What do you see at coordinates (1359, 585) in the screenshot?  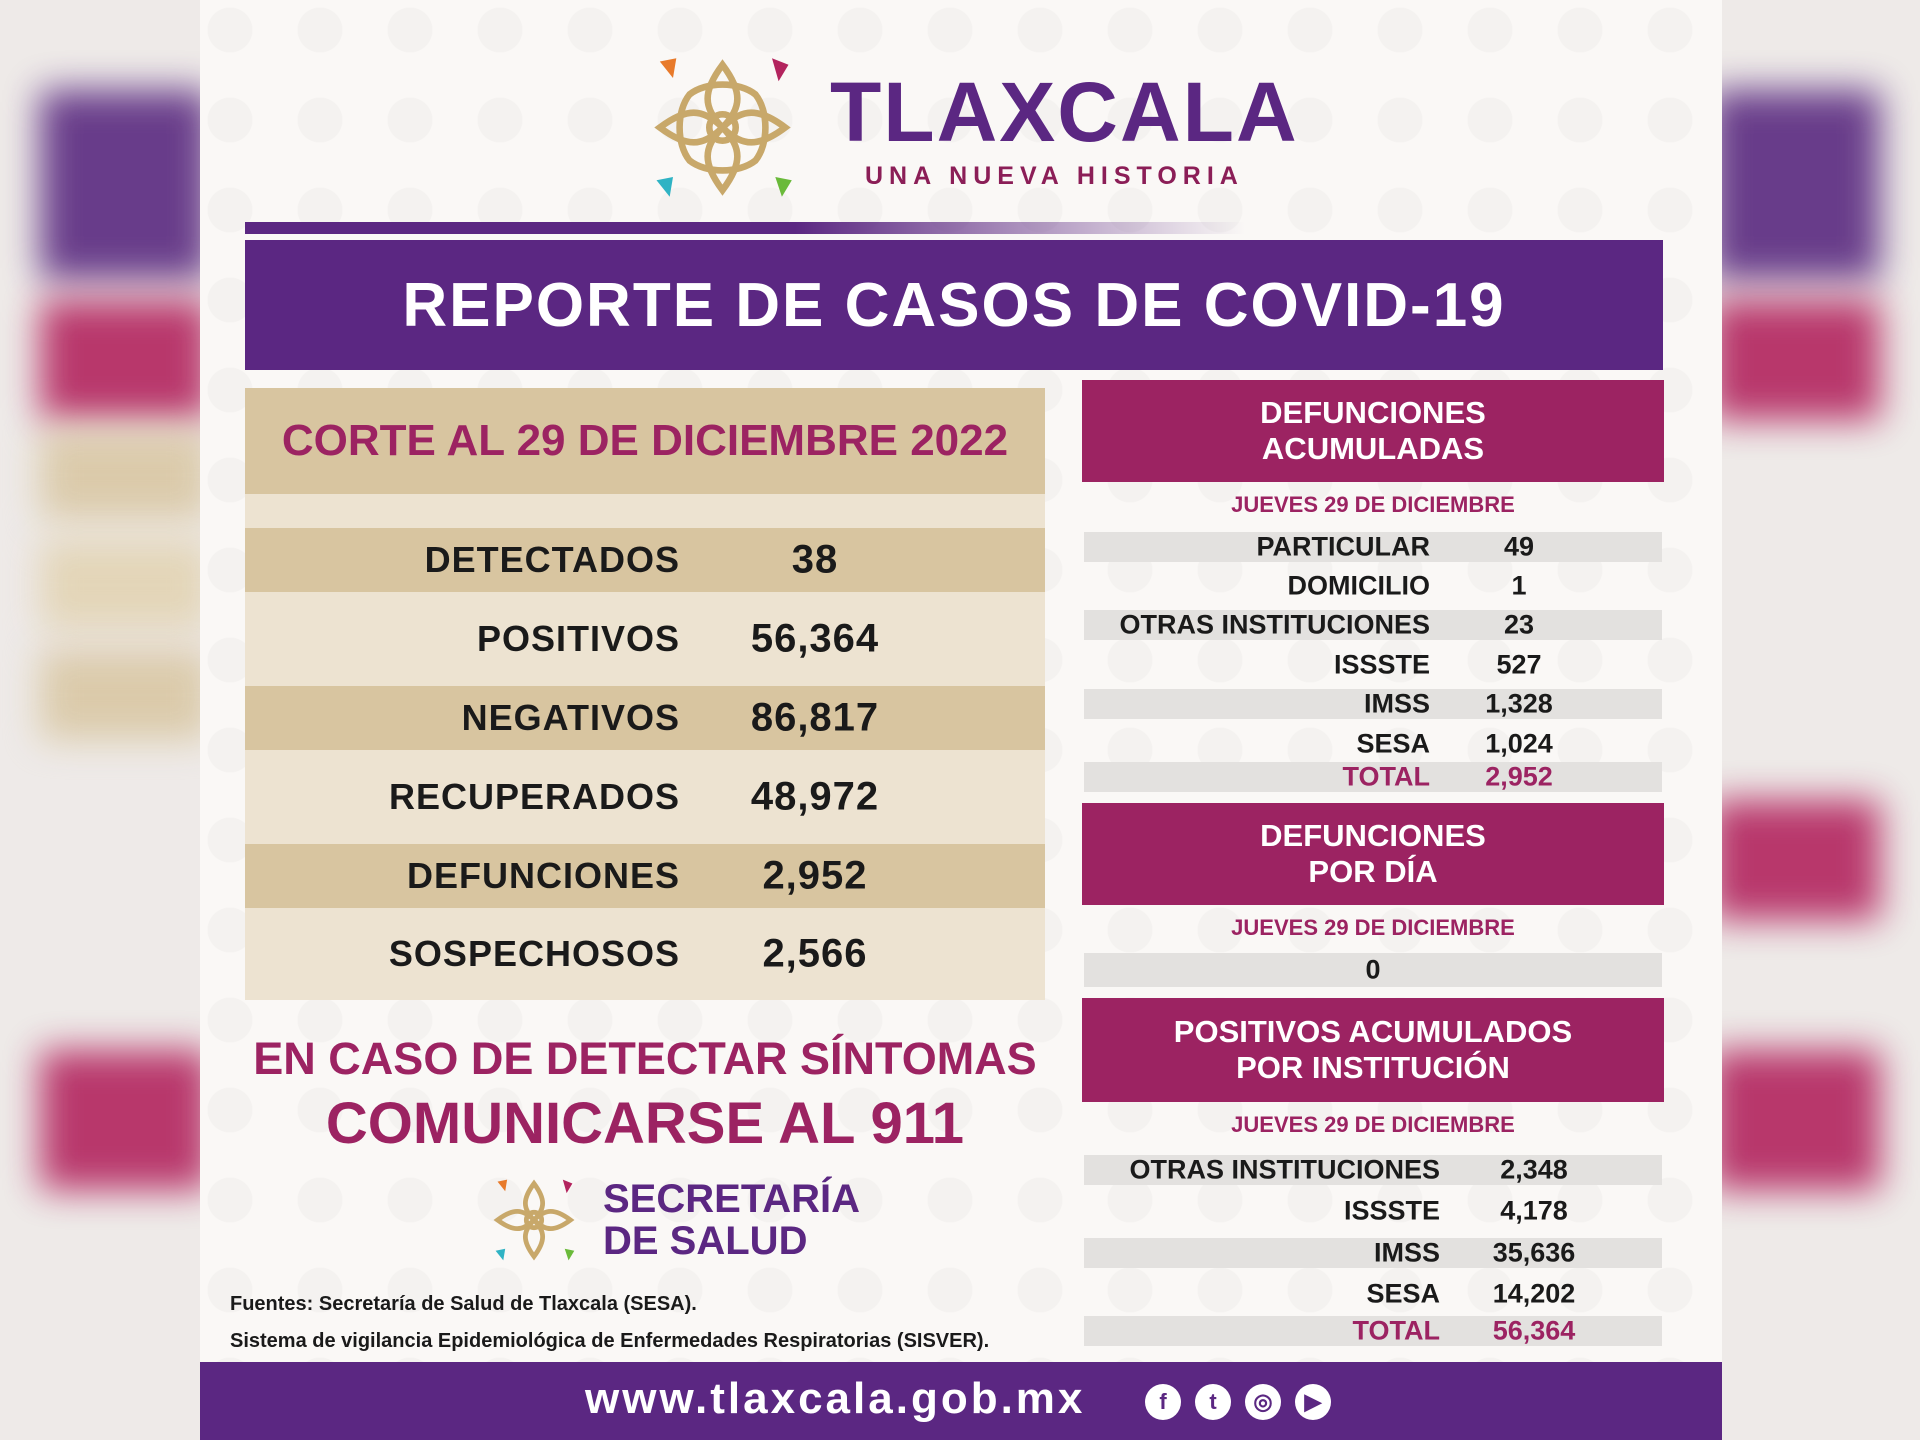 I see `row-label: DOMICILIO` at bounding box center [1359, 585].